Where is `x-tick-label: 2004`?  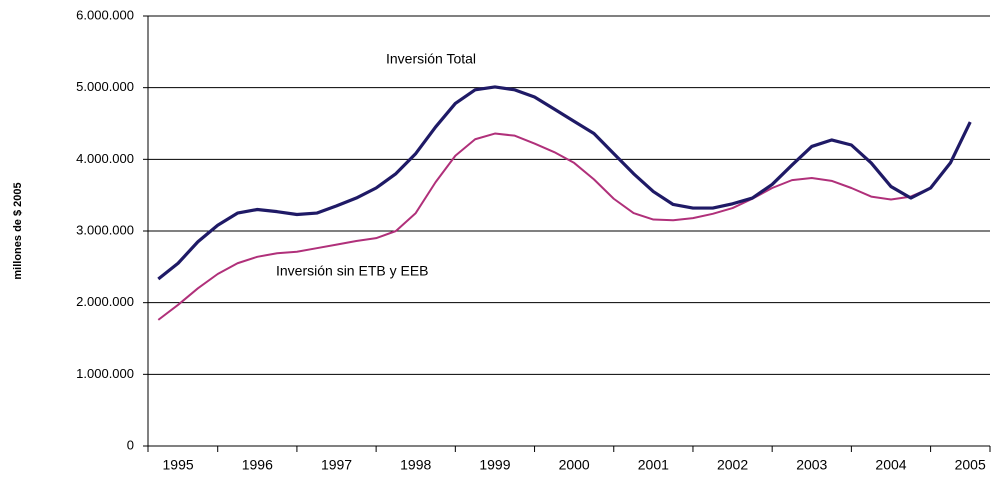
x-tick-label: 2004 is located at coordinates (890, 465).